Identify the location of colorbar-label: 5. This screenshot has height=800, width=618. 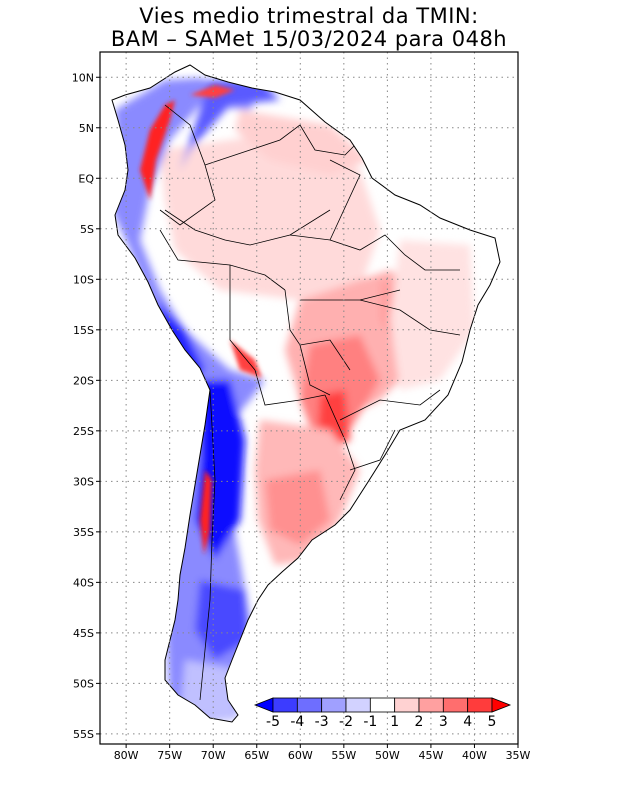
(492, 722).